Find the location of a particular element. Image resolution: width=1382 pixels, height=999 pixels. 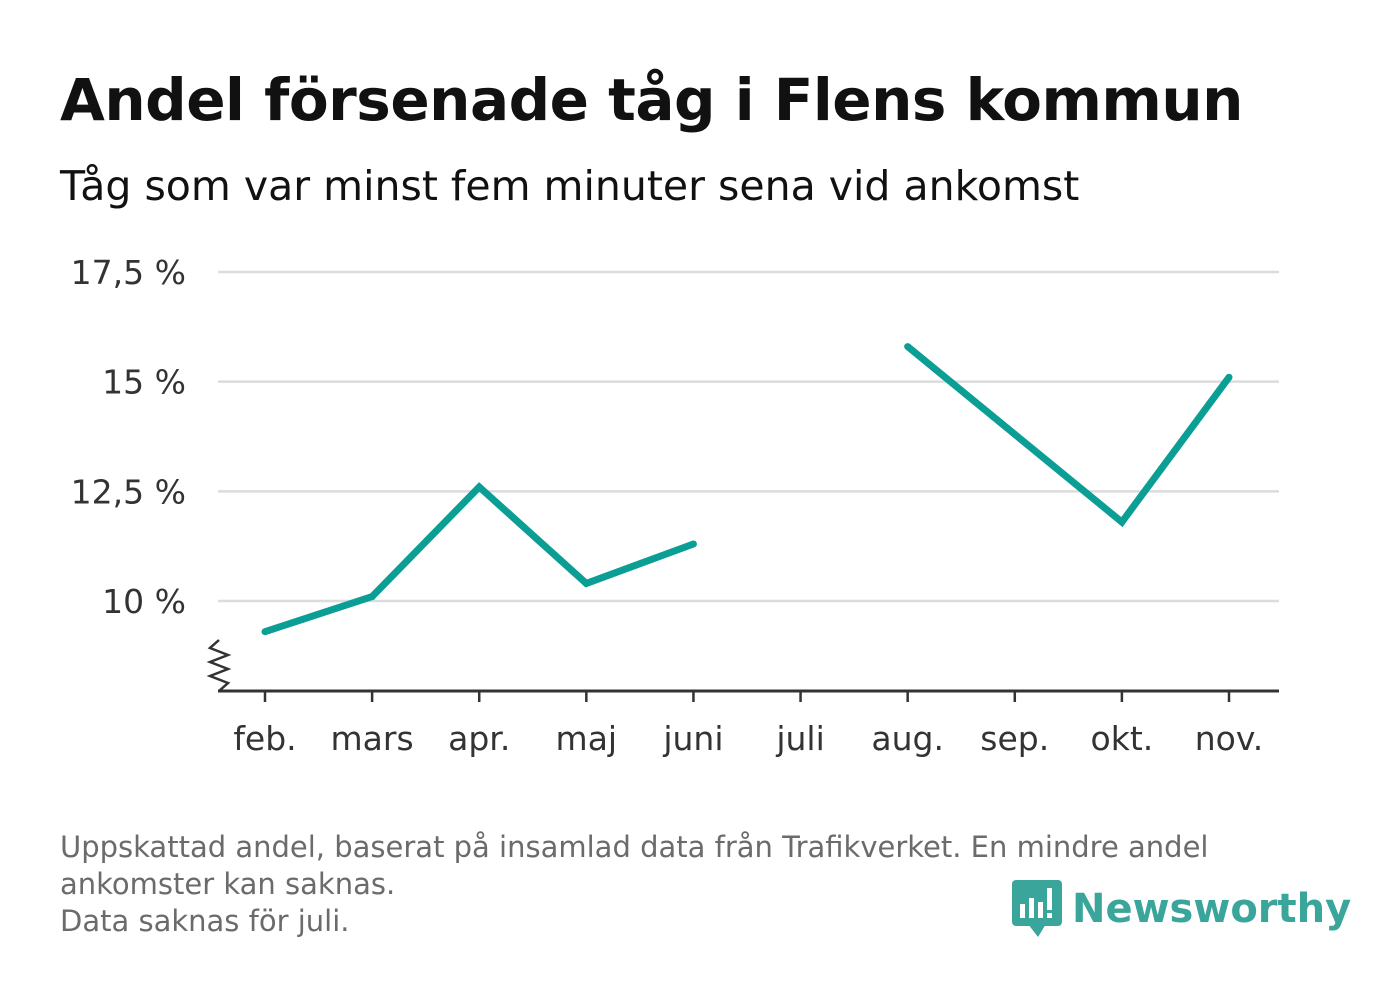

x-tick-label: okt. is located at coordinates (1122, 738).